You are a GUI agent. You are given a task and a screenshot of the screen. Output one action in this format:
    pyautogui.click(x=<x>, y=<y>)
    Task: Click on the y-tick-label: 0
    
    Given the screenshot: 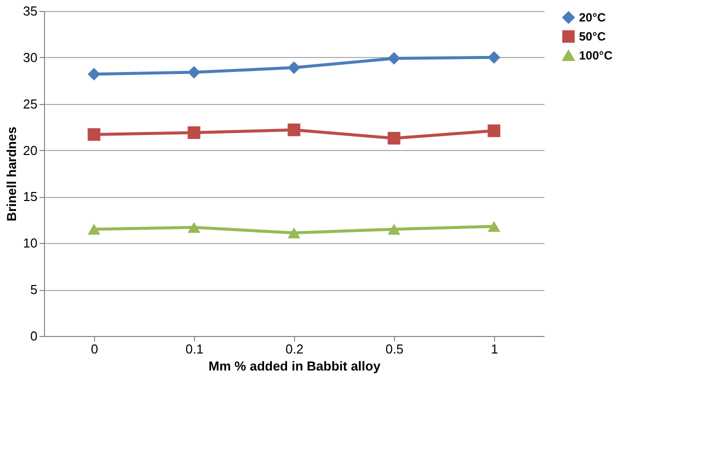 What is the action you would take?
    pyautogui.click(x=34, y=336)
    